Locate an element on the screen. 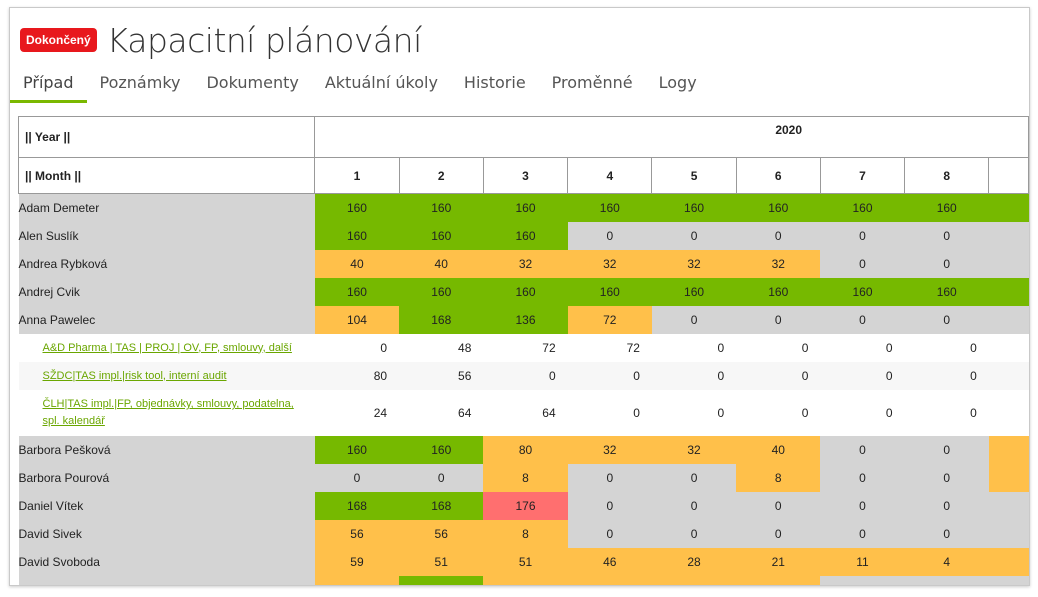 The image size is (1038, 597). capacity-cell: 80 is located at coordinates (525, 450).